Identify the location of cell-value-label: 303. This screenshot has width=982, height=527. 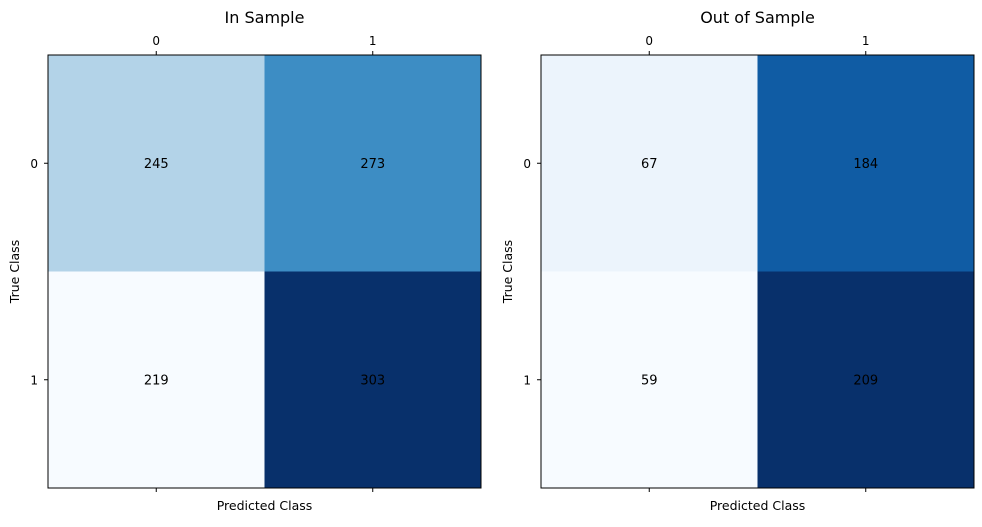
(372, 380).